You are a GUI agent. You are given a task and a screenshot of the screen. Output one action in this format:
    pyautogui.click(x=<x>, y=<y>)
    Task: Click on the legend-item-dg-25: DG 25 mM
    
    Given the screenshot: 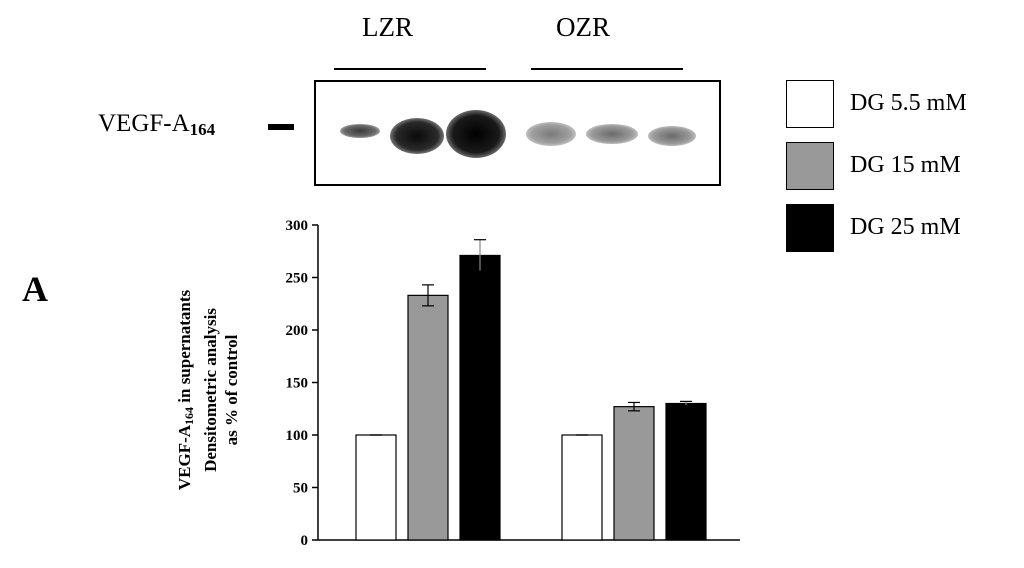 What is the action you would take?
    pyautogui.click(x=896, y=230)
    